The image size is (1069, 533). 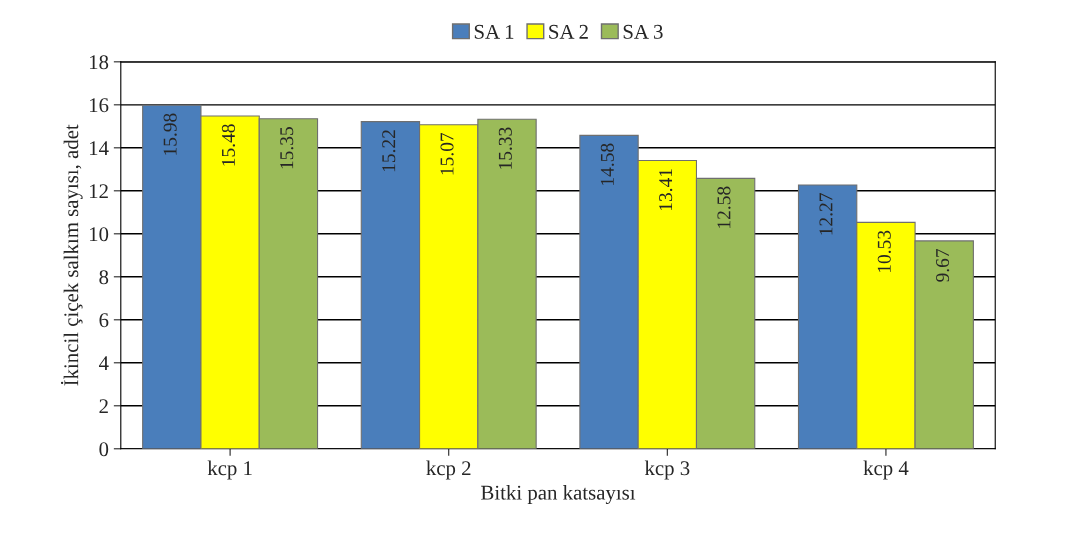 What do you see at coordinates (826, 214) in the screenshot?
I see `data-label: 12.27` at bounding box center [826, 214].